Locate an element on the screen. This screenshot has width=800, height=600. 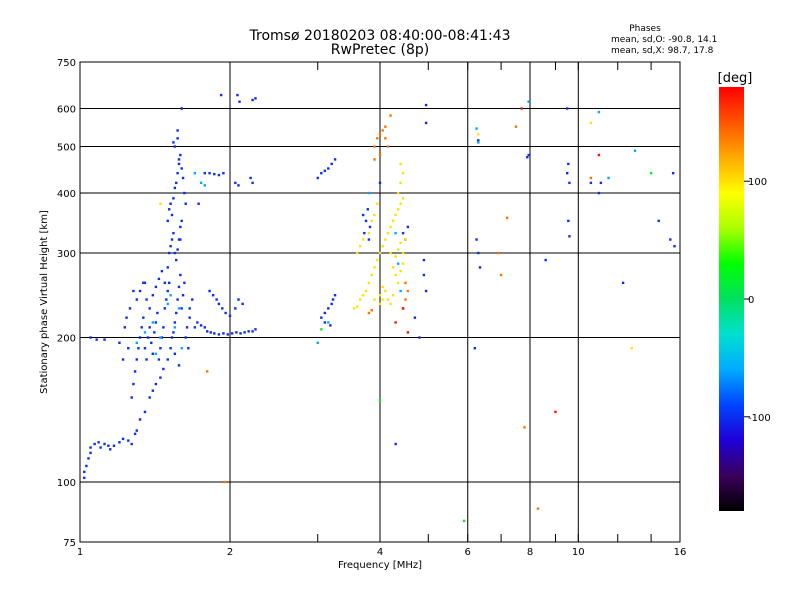
x-tick-label: 10 is located at coordinates (578, 552).